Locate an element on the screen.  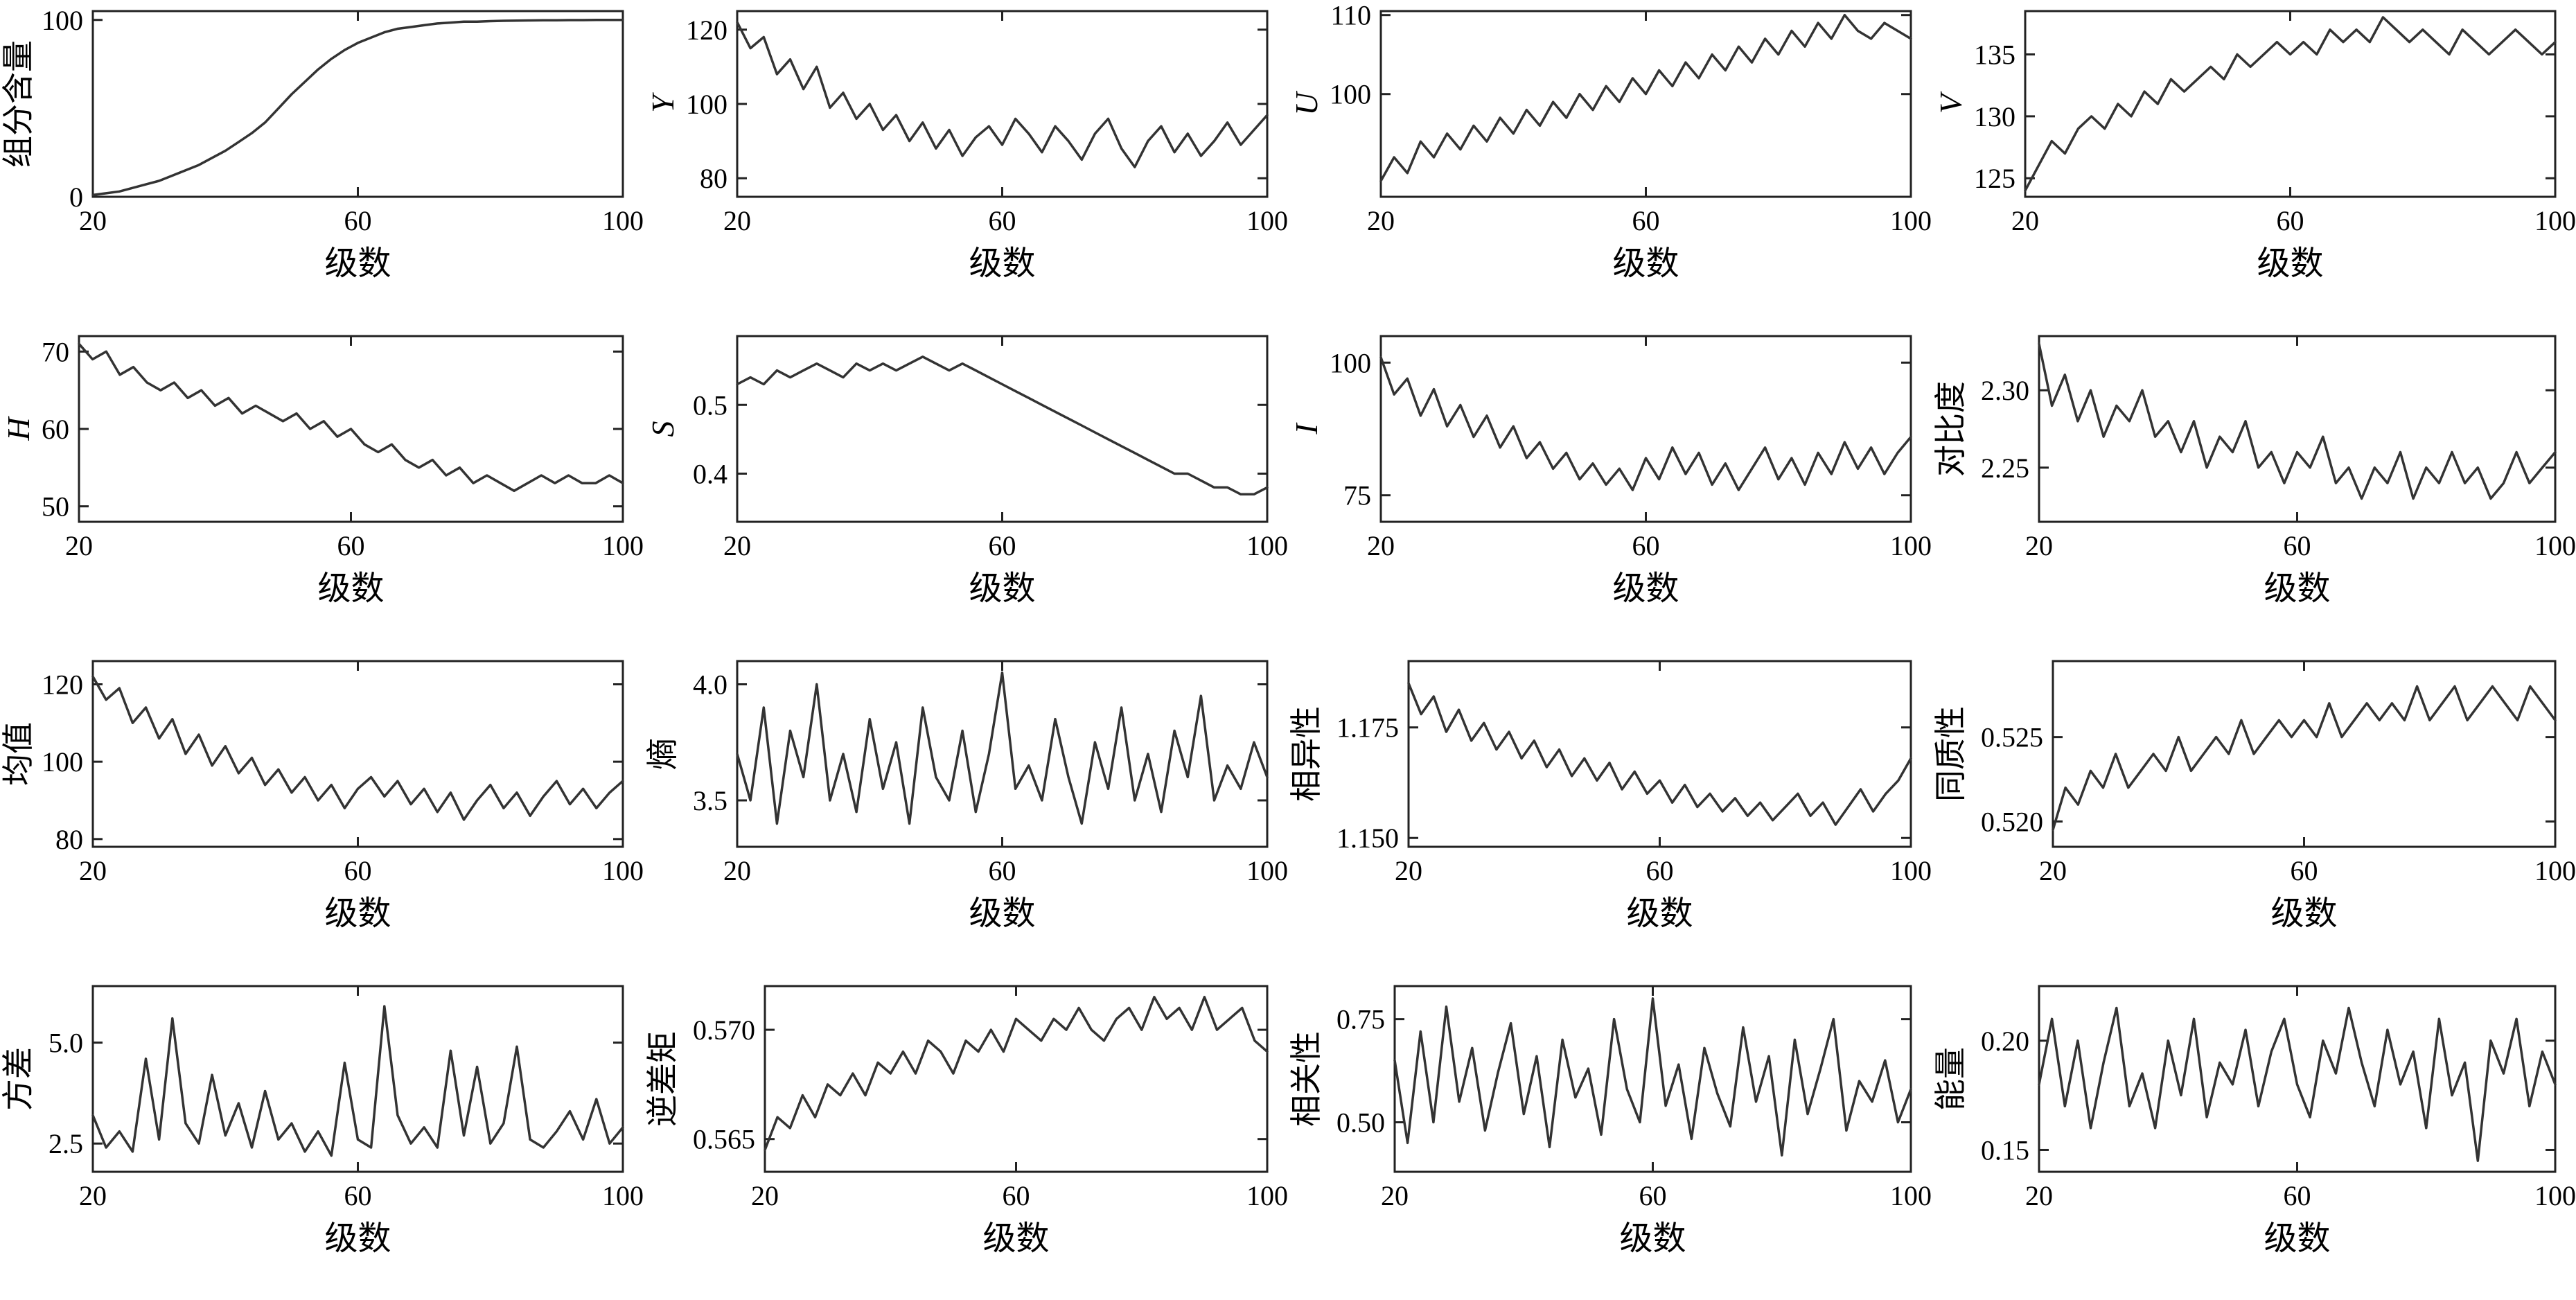
y-axis-label: 熵 is located at coordinates (662, 754).